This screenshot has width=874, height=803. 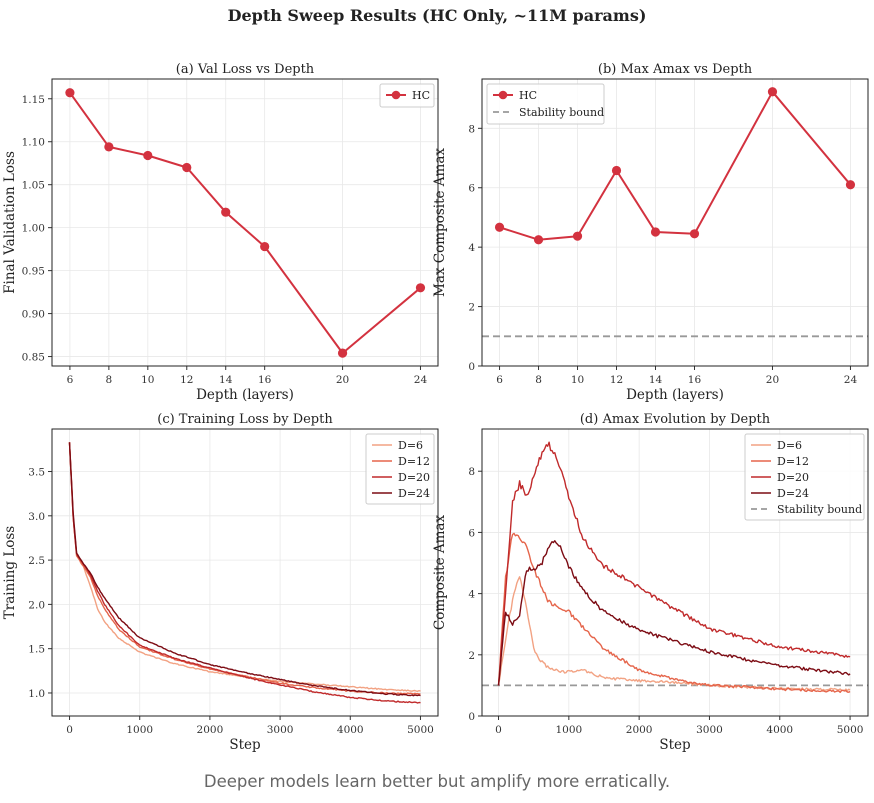 What do you see at coordinates (410, 445) in the screenshot?
I see `legend-label: D=6` at bounding box center [410, 445].